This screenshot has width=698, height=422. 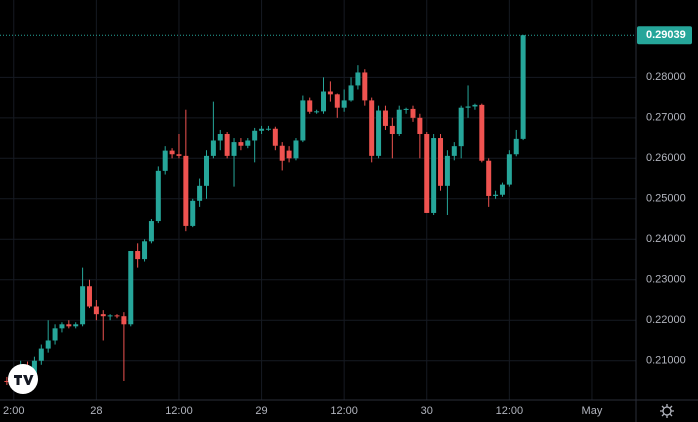 I want to click on logo, so click(x=23, y=379).